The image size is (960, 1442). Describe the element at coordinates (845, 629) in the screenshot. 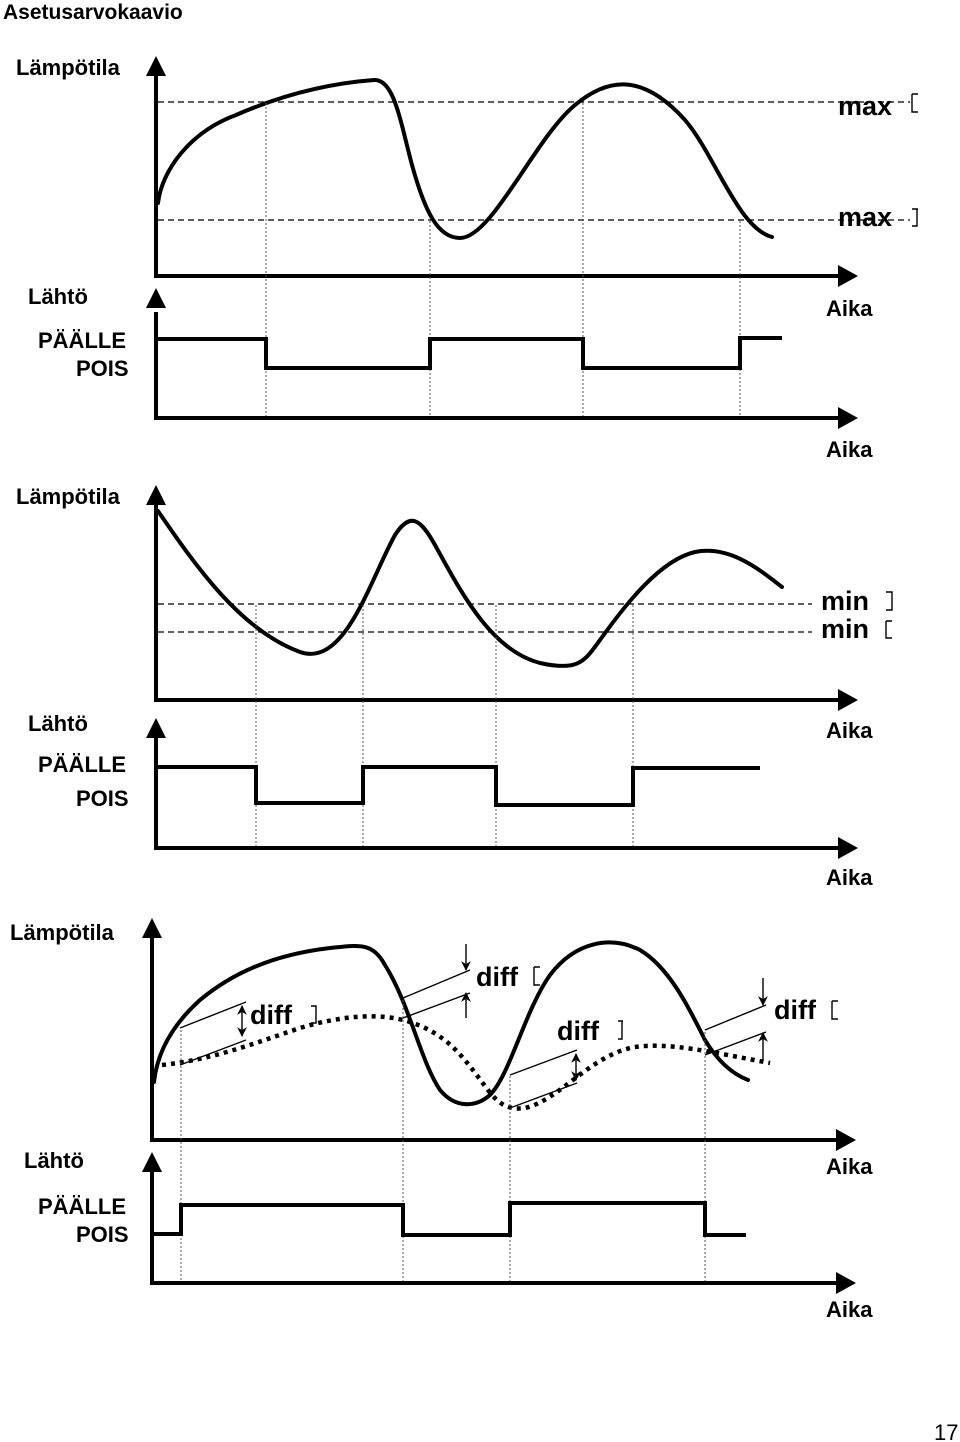

I see `threshold-label-lower-2: min` at that location.